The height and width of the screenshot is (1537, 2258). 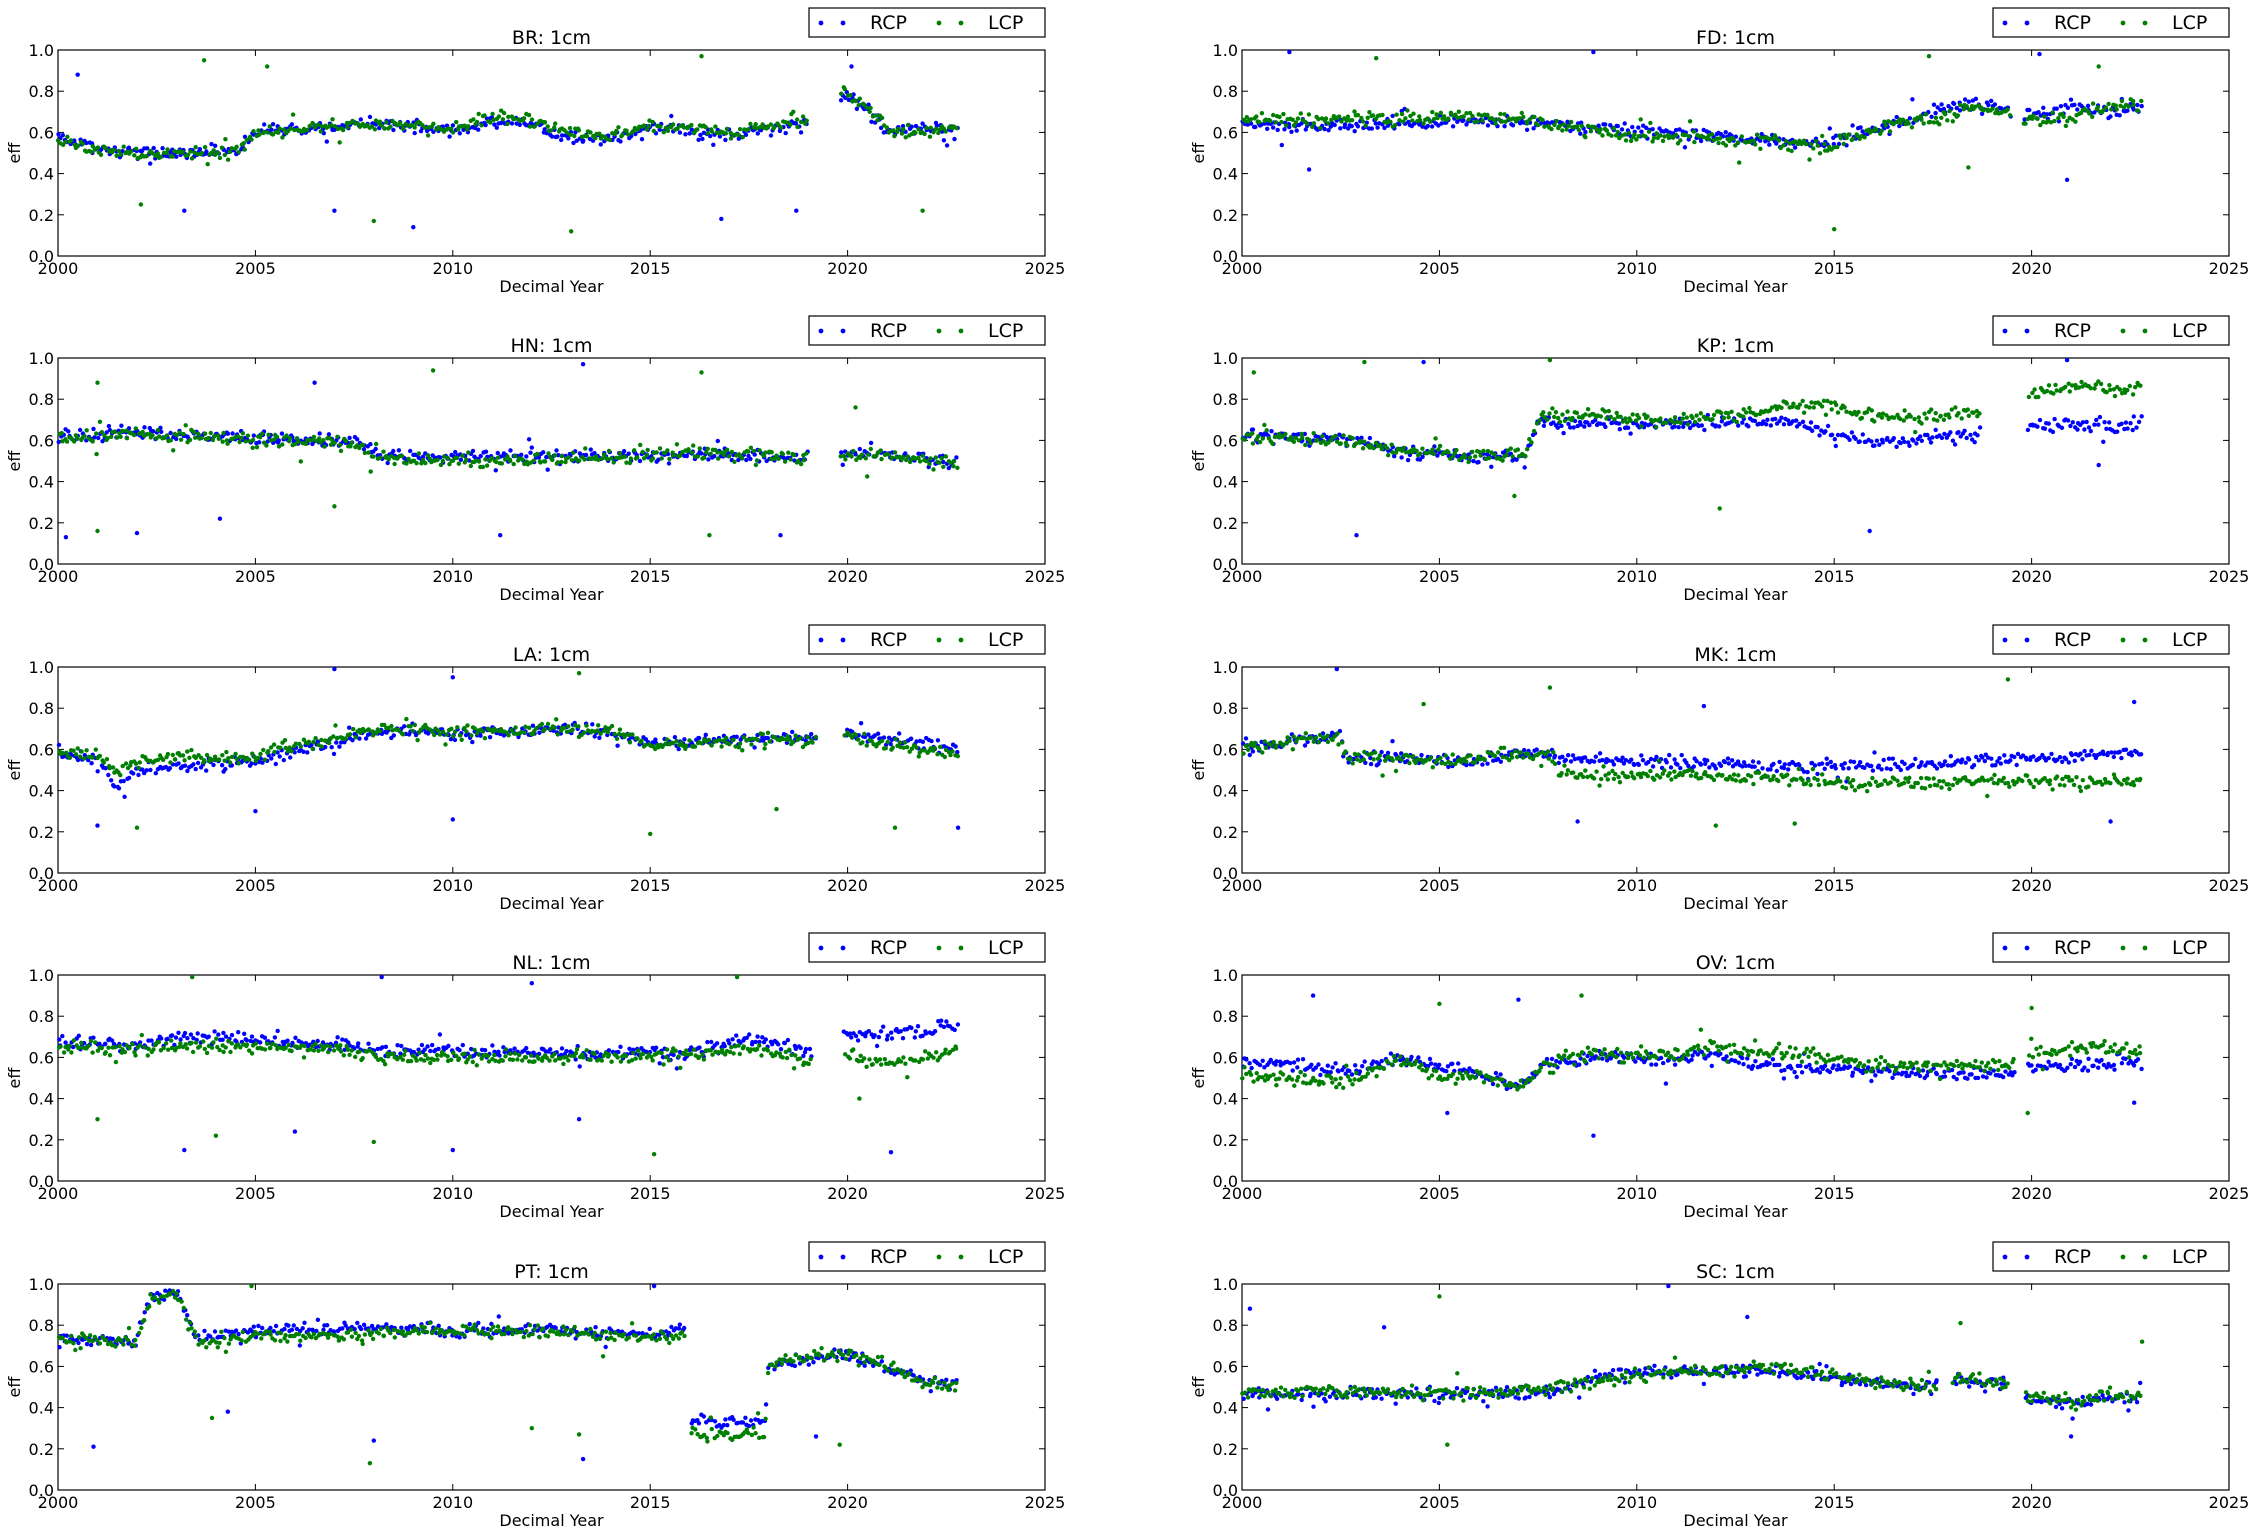 I want to click on x-axis-label: Decimal Year, so click(x=1735, y=903).